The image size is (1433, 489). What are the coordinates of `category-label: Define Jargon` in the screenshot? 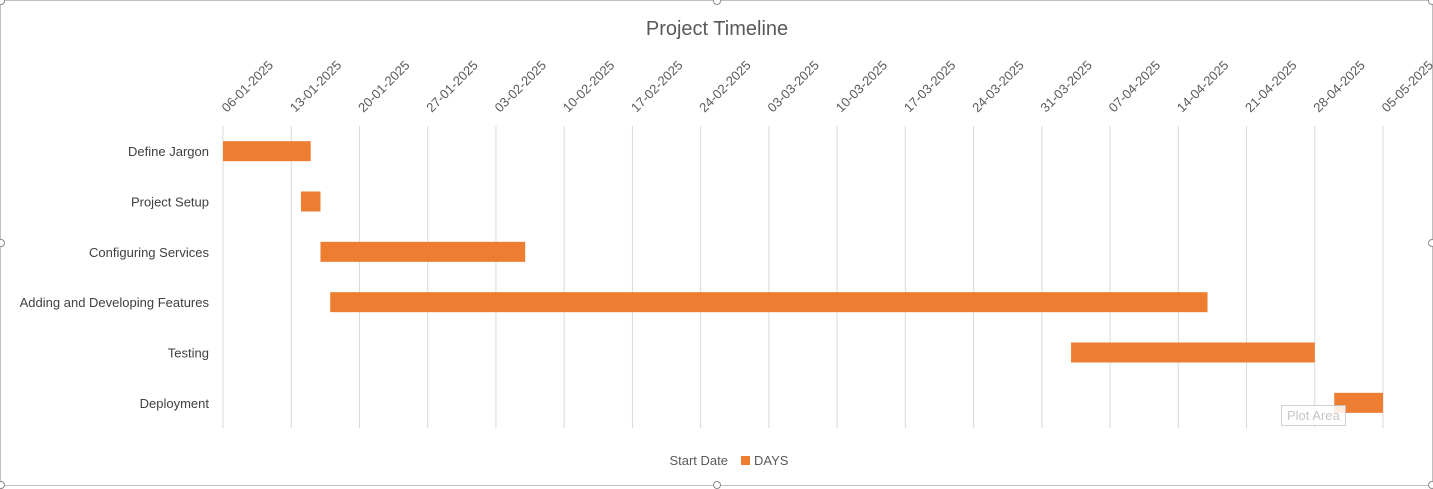 It's located at (168, 151).